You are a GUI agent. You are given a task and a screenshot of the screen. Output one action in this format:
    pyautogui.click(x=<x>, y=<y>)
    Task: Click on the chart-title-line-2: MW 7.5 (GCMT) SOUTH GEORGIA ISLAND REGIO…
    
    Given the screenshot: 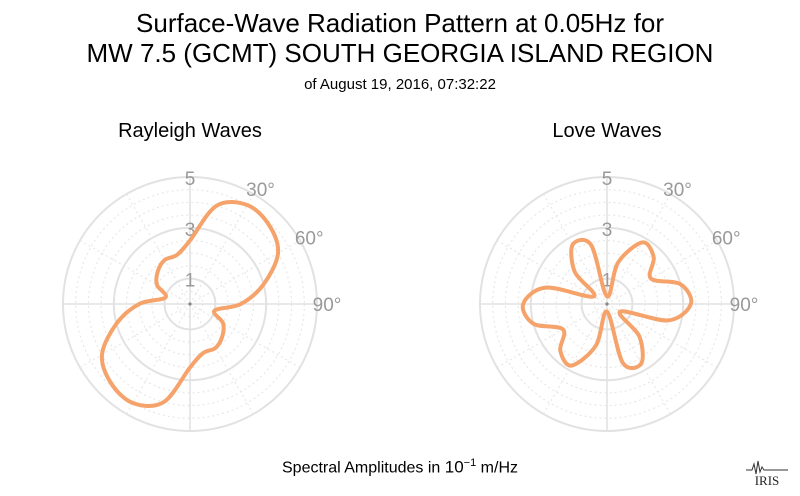 What is the action you would take?
    pyautogui.click(x=400, y=53)
    